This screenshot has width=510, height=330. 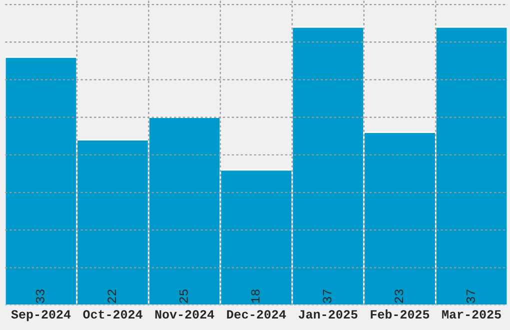 What do you see at coordinates (255, 296) in the screenshot?
I see `data-label: 18` at bounding box center [255, 296].